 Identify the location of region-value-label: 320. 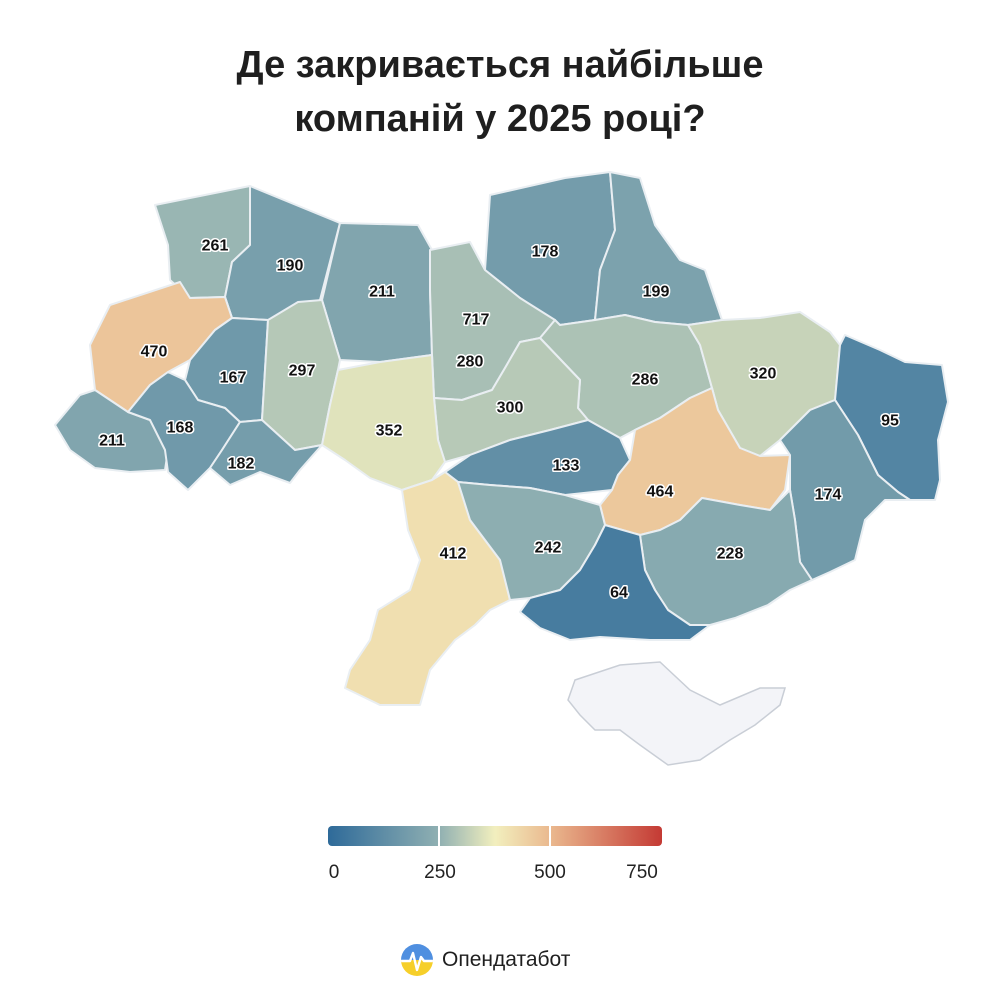
(763, 374).